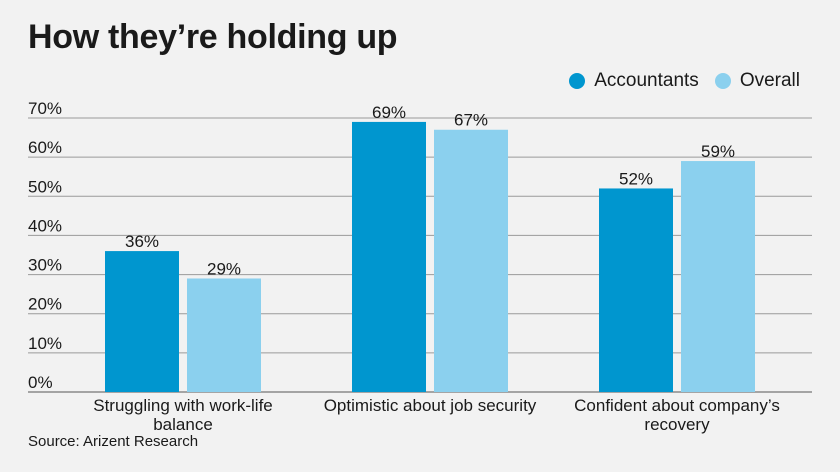  Describe the element at coordinates (718, 151) in the screenshot. I see `data-label: 59%` at that location.